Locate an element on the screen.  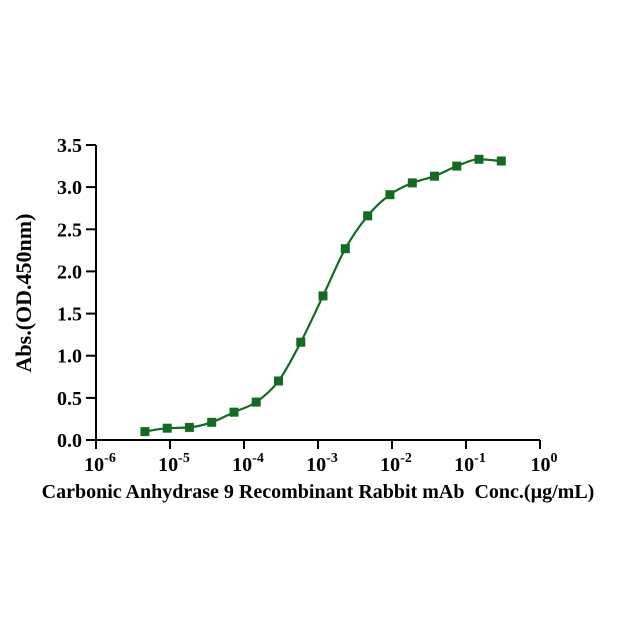
x-tick-label: 10⁻¹ is located at coordinates (470, 463).